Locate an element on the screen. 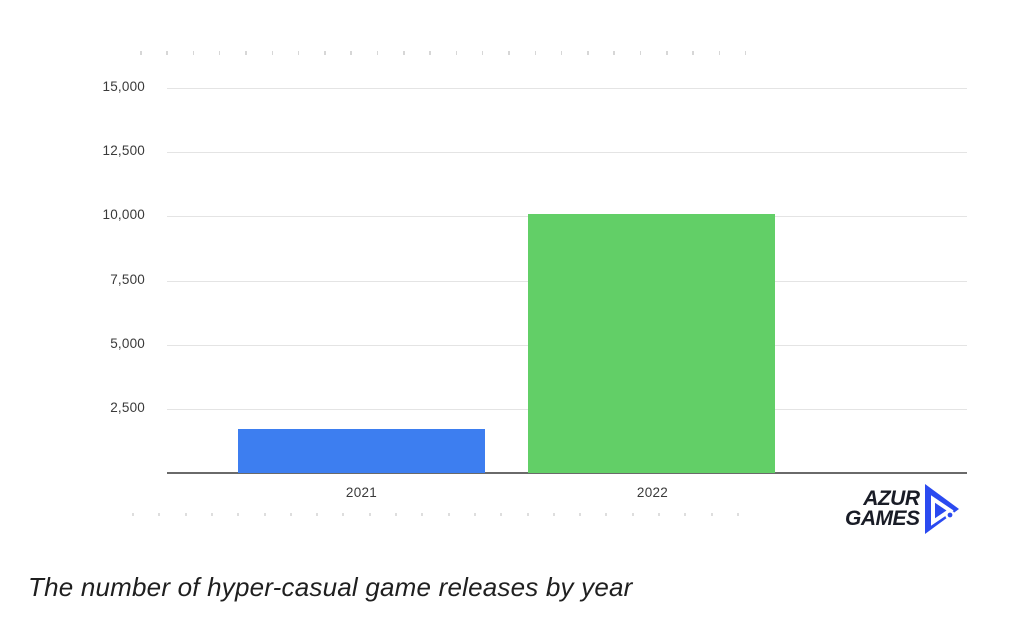 Image resolution: width=1024 pixels, height=628 pixels. y-axis-tick-label: 2,500 is located at coordinates (127, 407).